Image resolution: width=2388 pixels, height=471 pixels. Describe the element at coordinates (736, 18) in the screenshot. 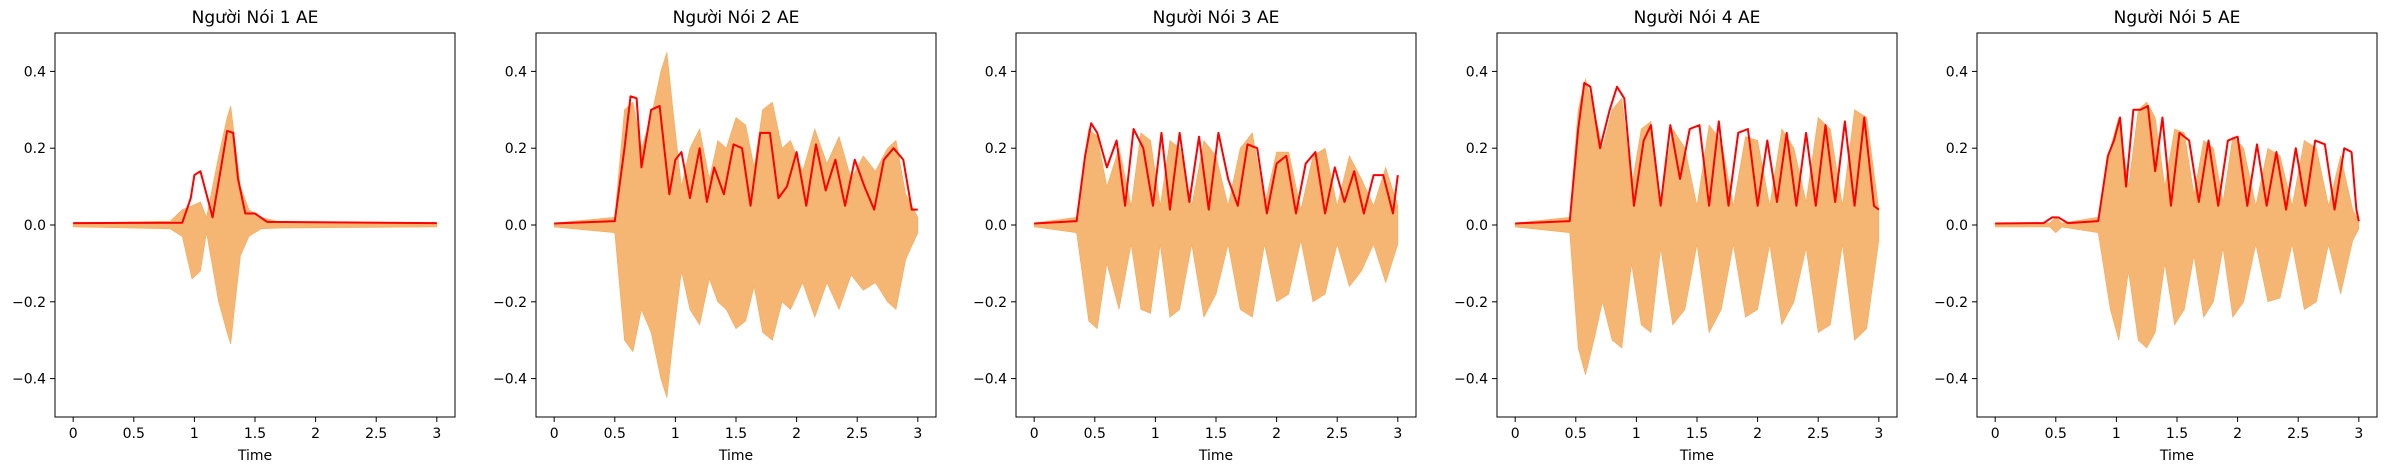

I see `chart-title: Người Nói 2 AE` at that location.